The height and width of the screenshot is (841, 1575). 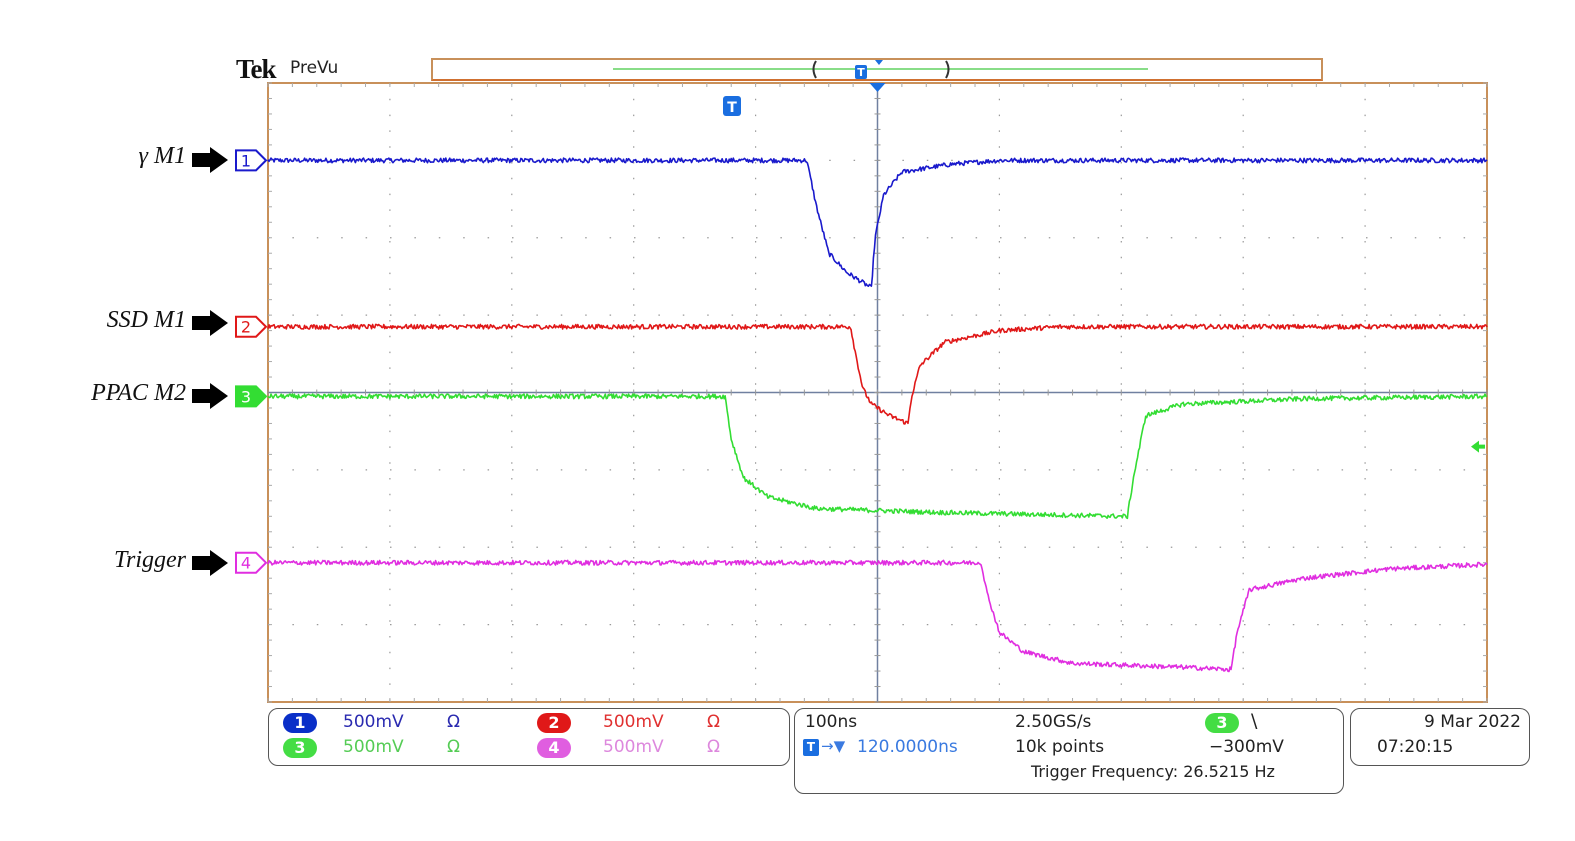 What do you see at coordinates (373, 747) in the screenshot?
I see `channel-3-scale: 500mV` at bounding box center [373, 747].